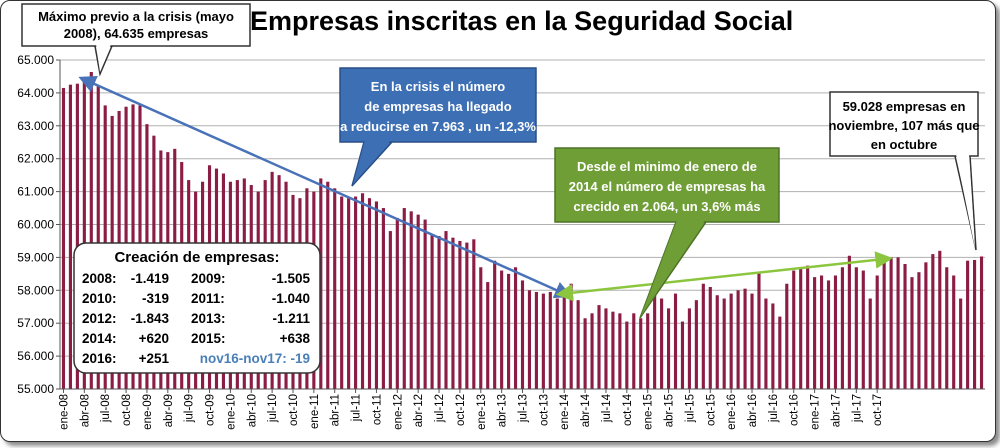  Describe the element at coordinates (878, 410) in the screenshot. I see `x-tick-label: oct-17` at that location.